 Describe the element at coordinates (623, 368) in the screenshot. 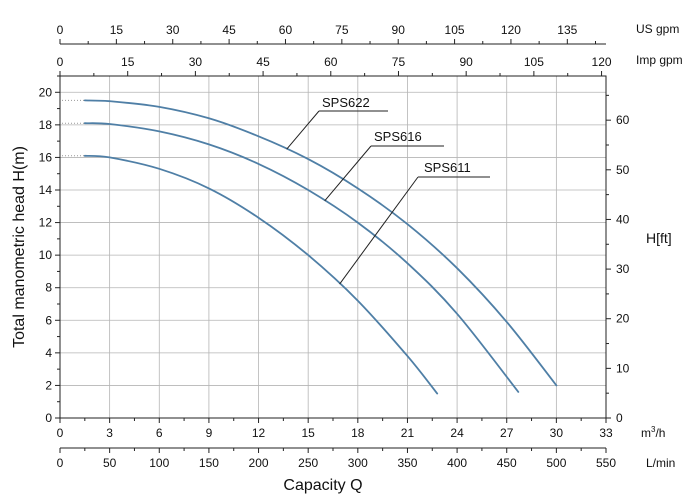

I see `y2-tick-label: 10` at that location.